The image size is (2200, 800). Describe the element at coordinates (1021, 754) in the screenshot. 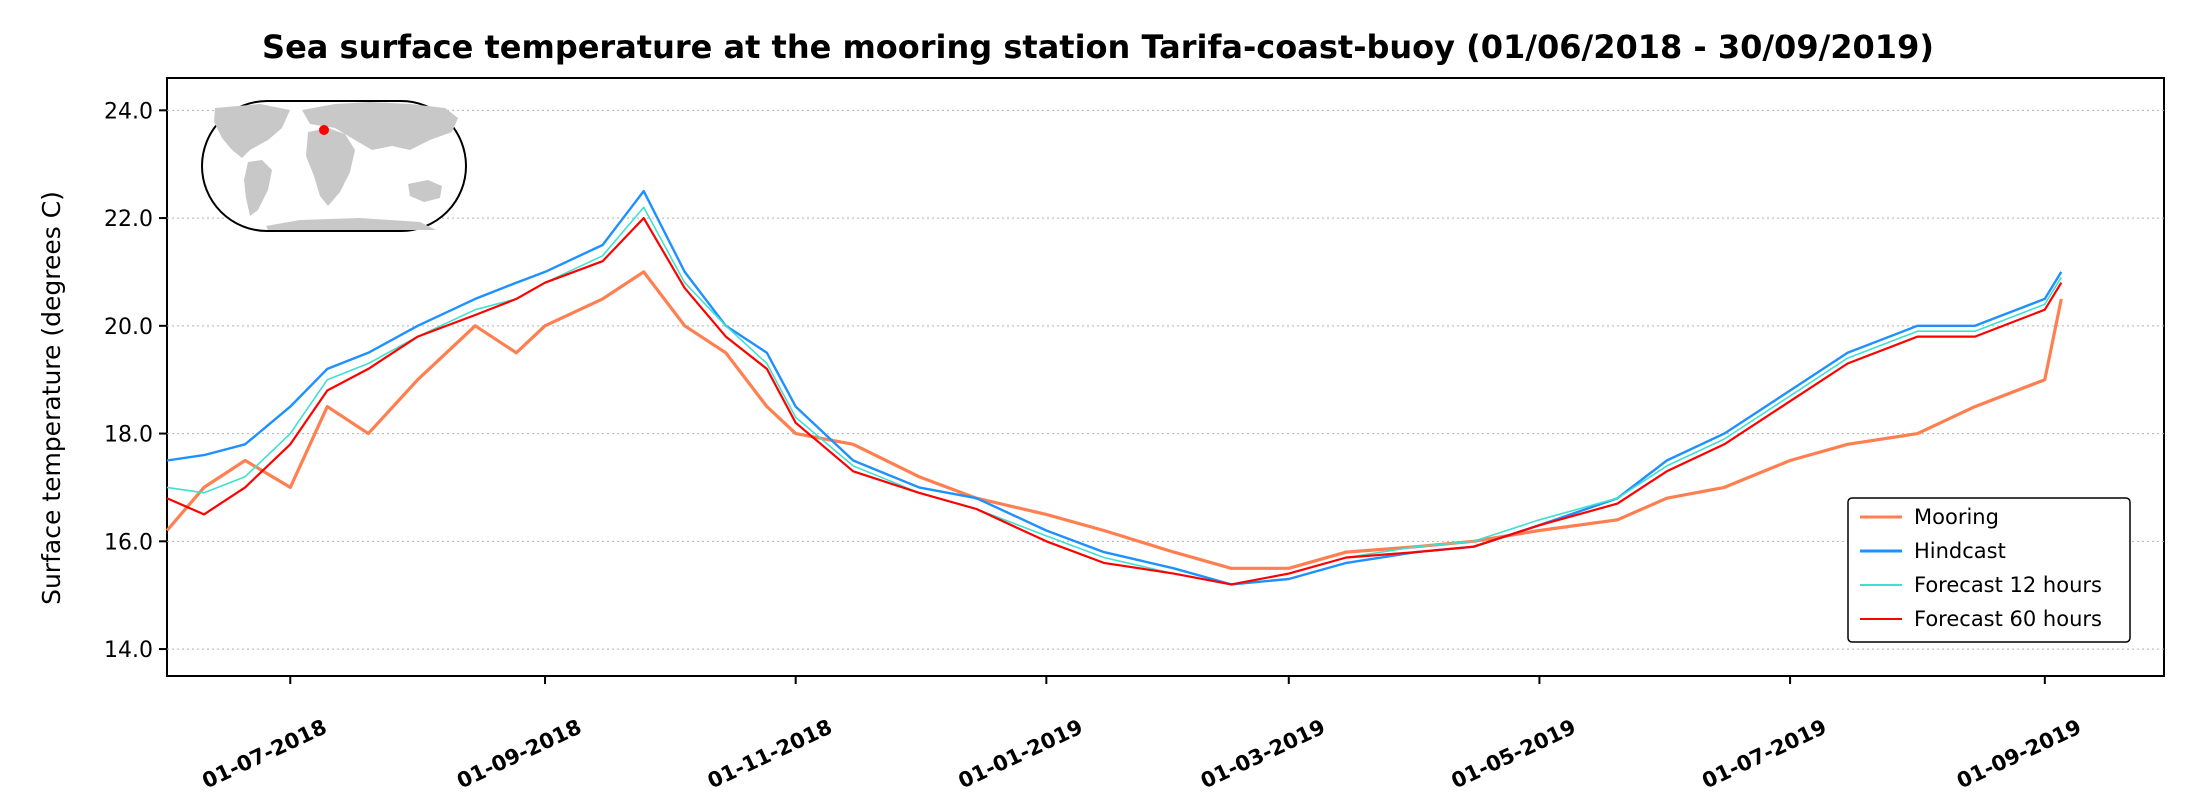

I see `x-tick-label: 01-01-2019` at that location.